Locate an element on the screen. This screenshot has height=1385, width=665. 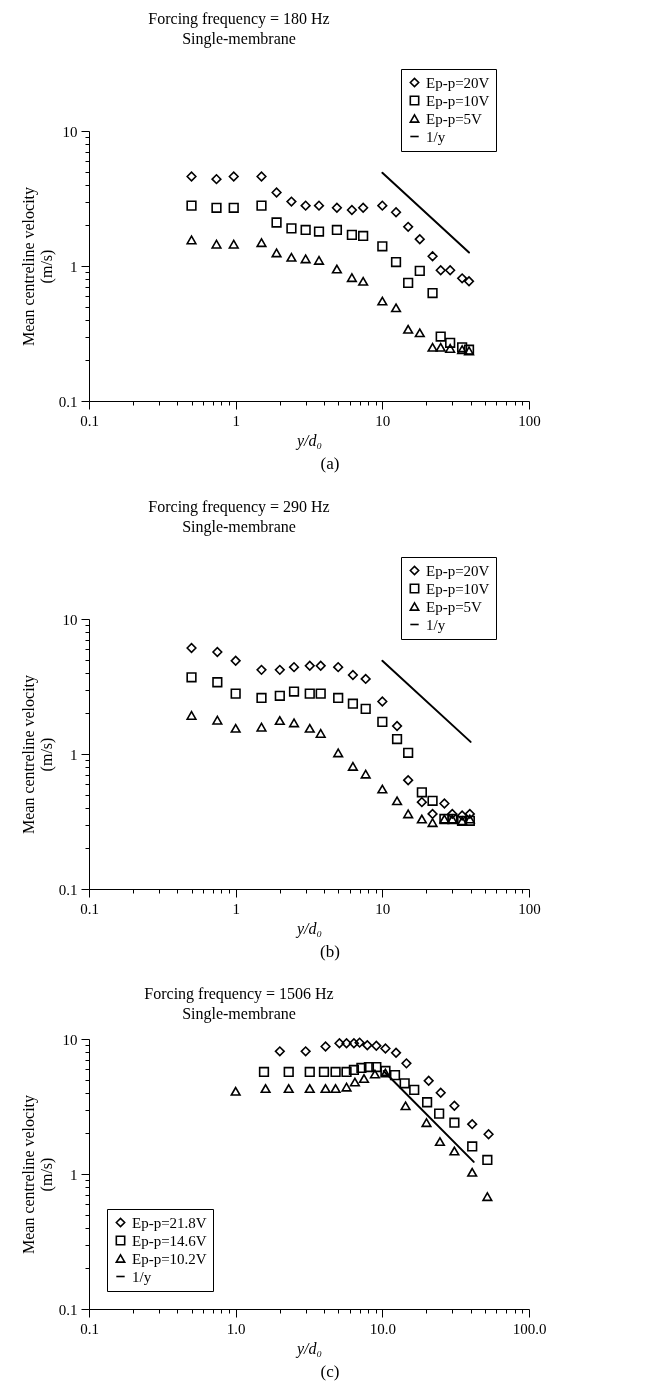
text: (a) is located at coordinates (330, 464).